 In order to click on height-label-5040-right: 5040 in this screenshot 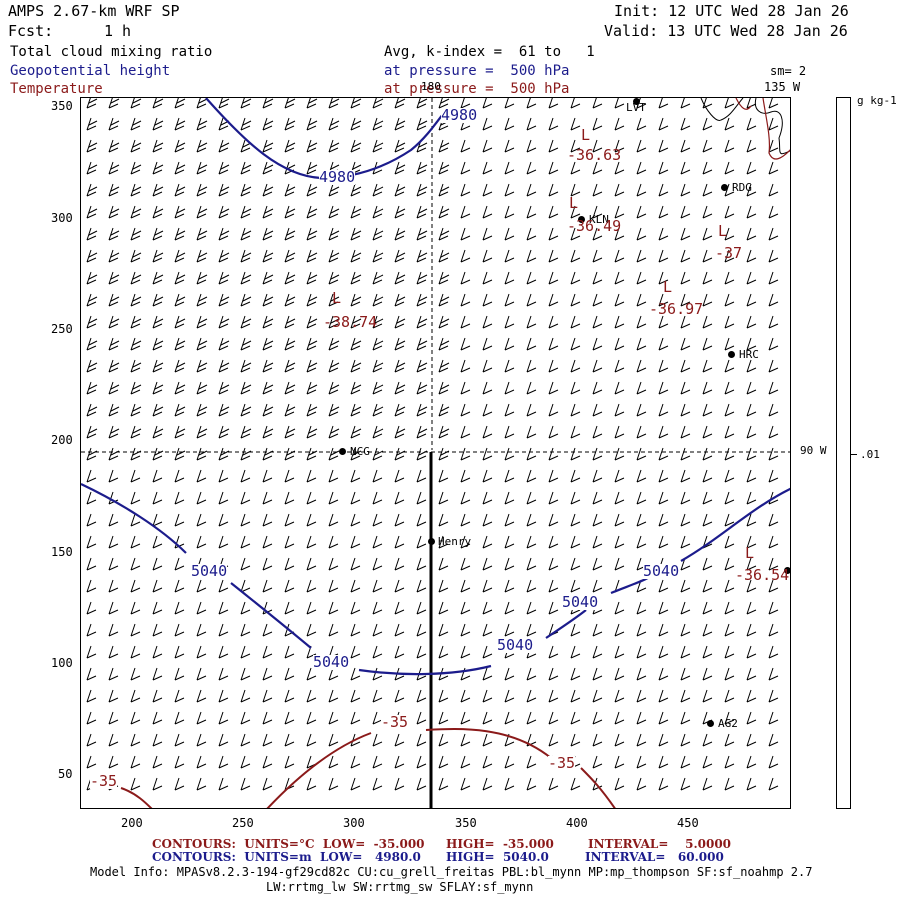, I will do `click(580, 602)`.